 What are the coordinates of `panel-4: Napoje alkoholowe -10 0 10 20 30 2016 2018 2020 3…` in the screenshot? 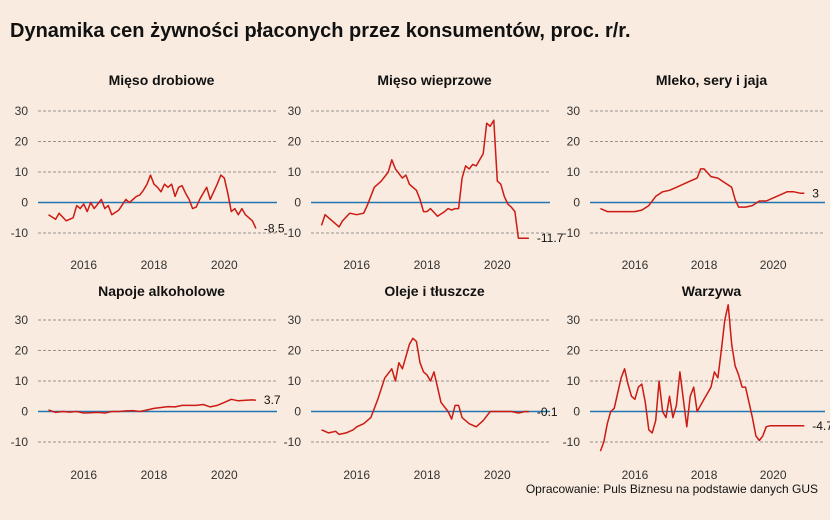 It's located at (146, 382).